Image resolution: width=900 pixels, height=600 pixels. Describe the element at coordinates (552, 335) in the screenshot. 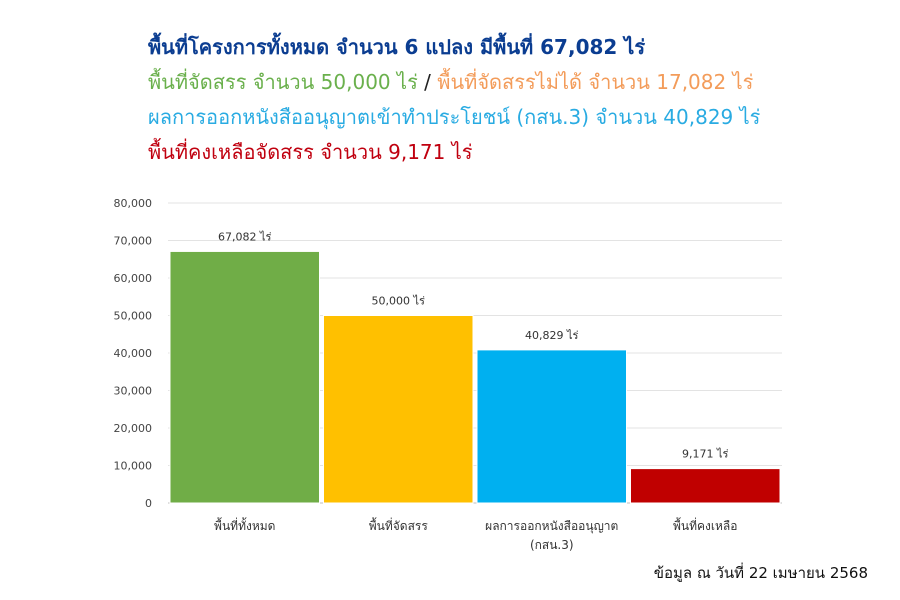

I see `data-label: 40,829 ไร่` at that location.